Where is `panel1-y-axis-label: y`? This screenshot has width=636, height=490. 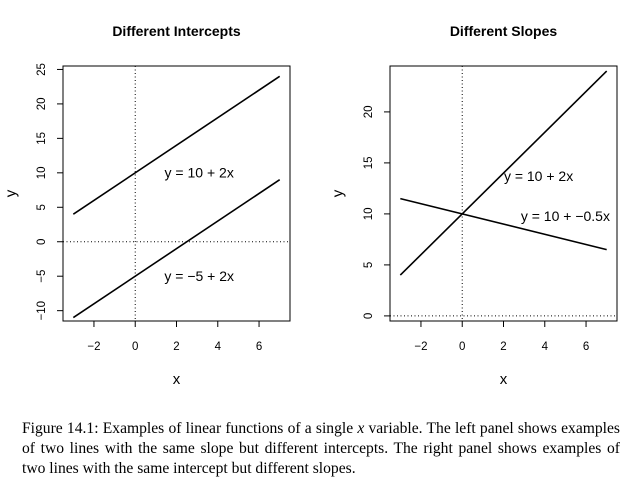 panel1-y-axis-label: y is located at coordinates (10, 193).